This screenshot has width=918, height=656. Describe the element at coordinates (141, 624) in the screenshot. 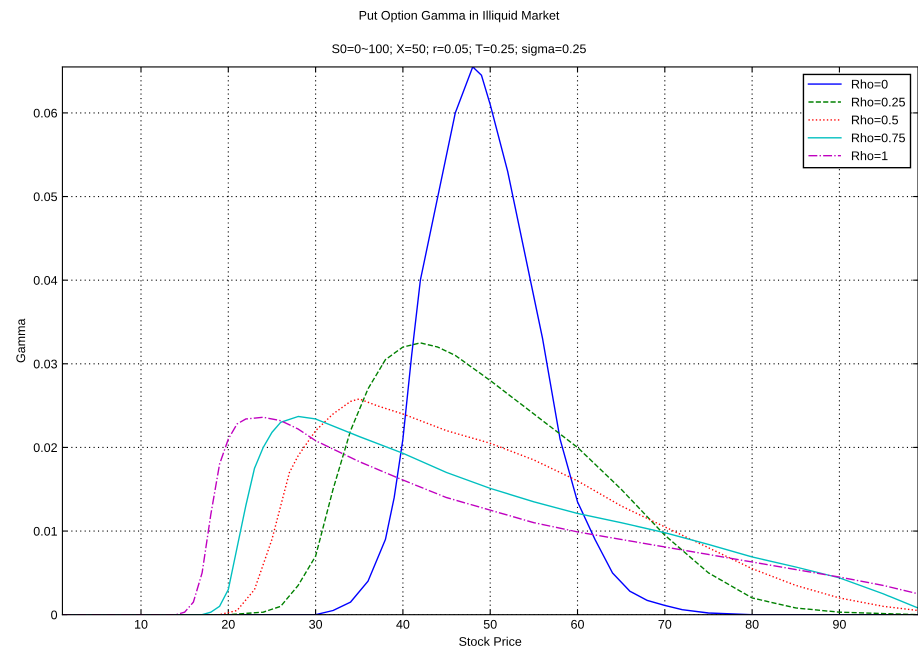

I see `x-tick-label: 10` at that location.